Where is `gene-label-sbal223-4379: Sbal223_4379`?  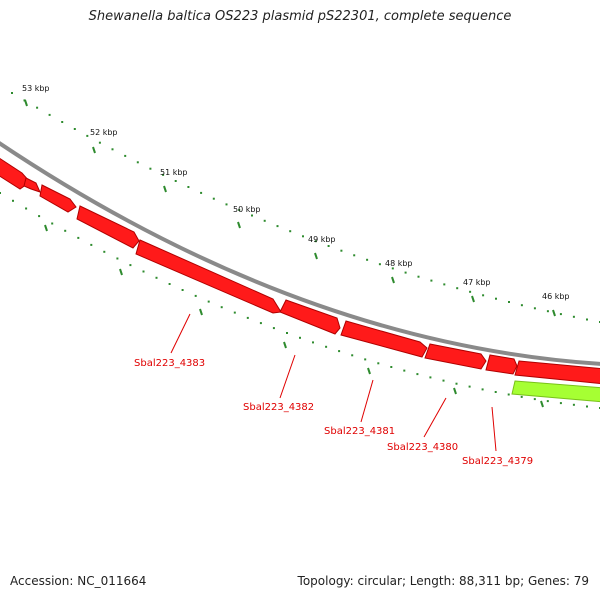
gene-label-sbal223-4379: Sbal223_4379 is located at coordinates (497, 461).